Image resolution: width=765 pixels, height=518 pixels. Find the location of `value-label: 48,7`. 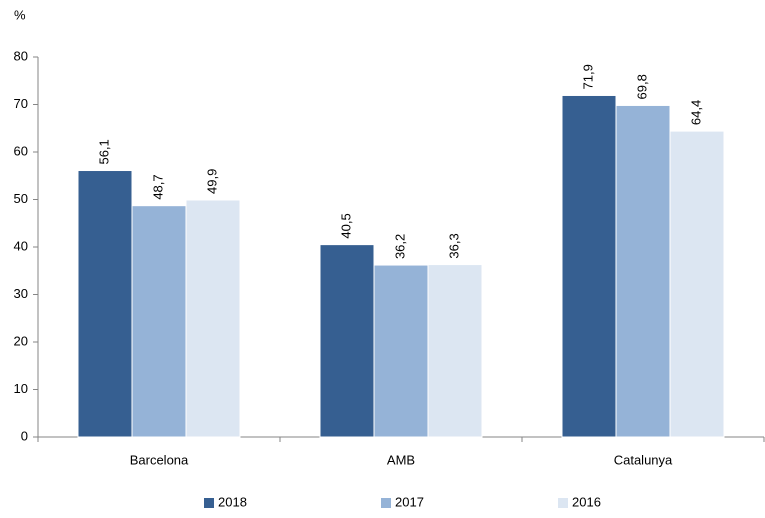

value-label: 48,7 is located at coordinates (157, 186).